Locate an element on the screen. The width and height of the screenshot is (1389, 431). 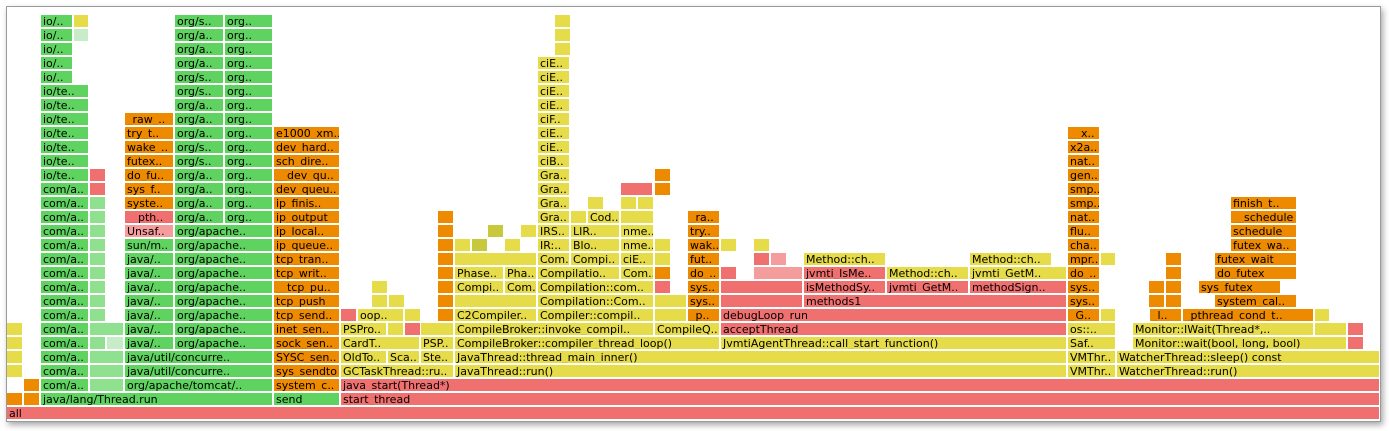
stack-frame: debugLoop_run is located at coordinates (894, 315).